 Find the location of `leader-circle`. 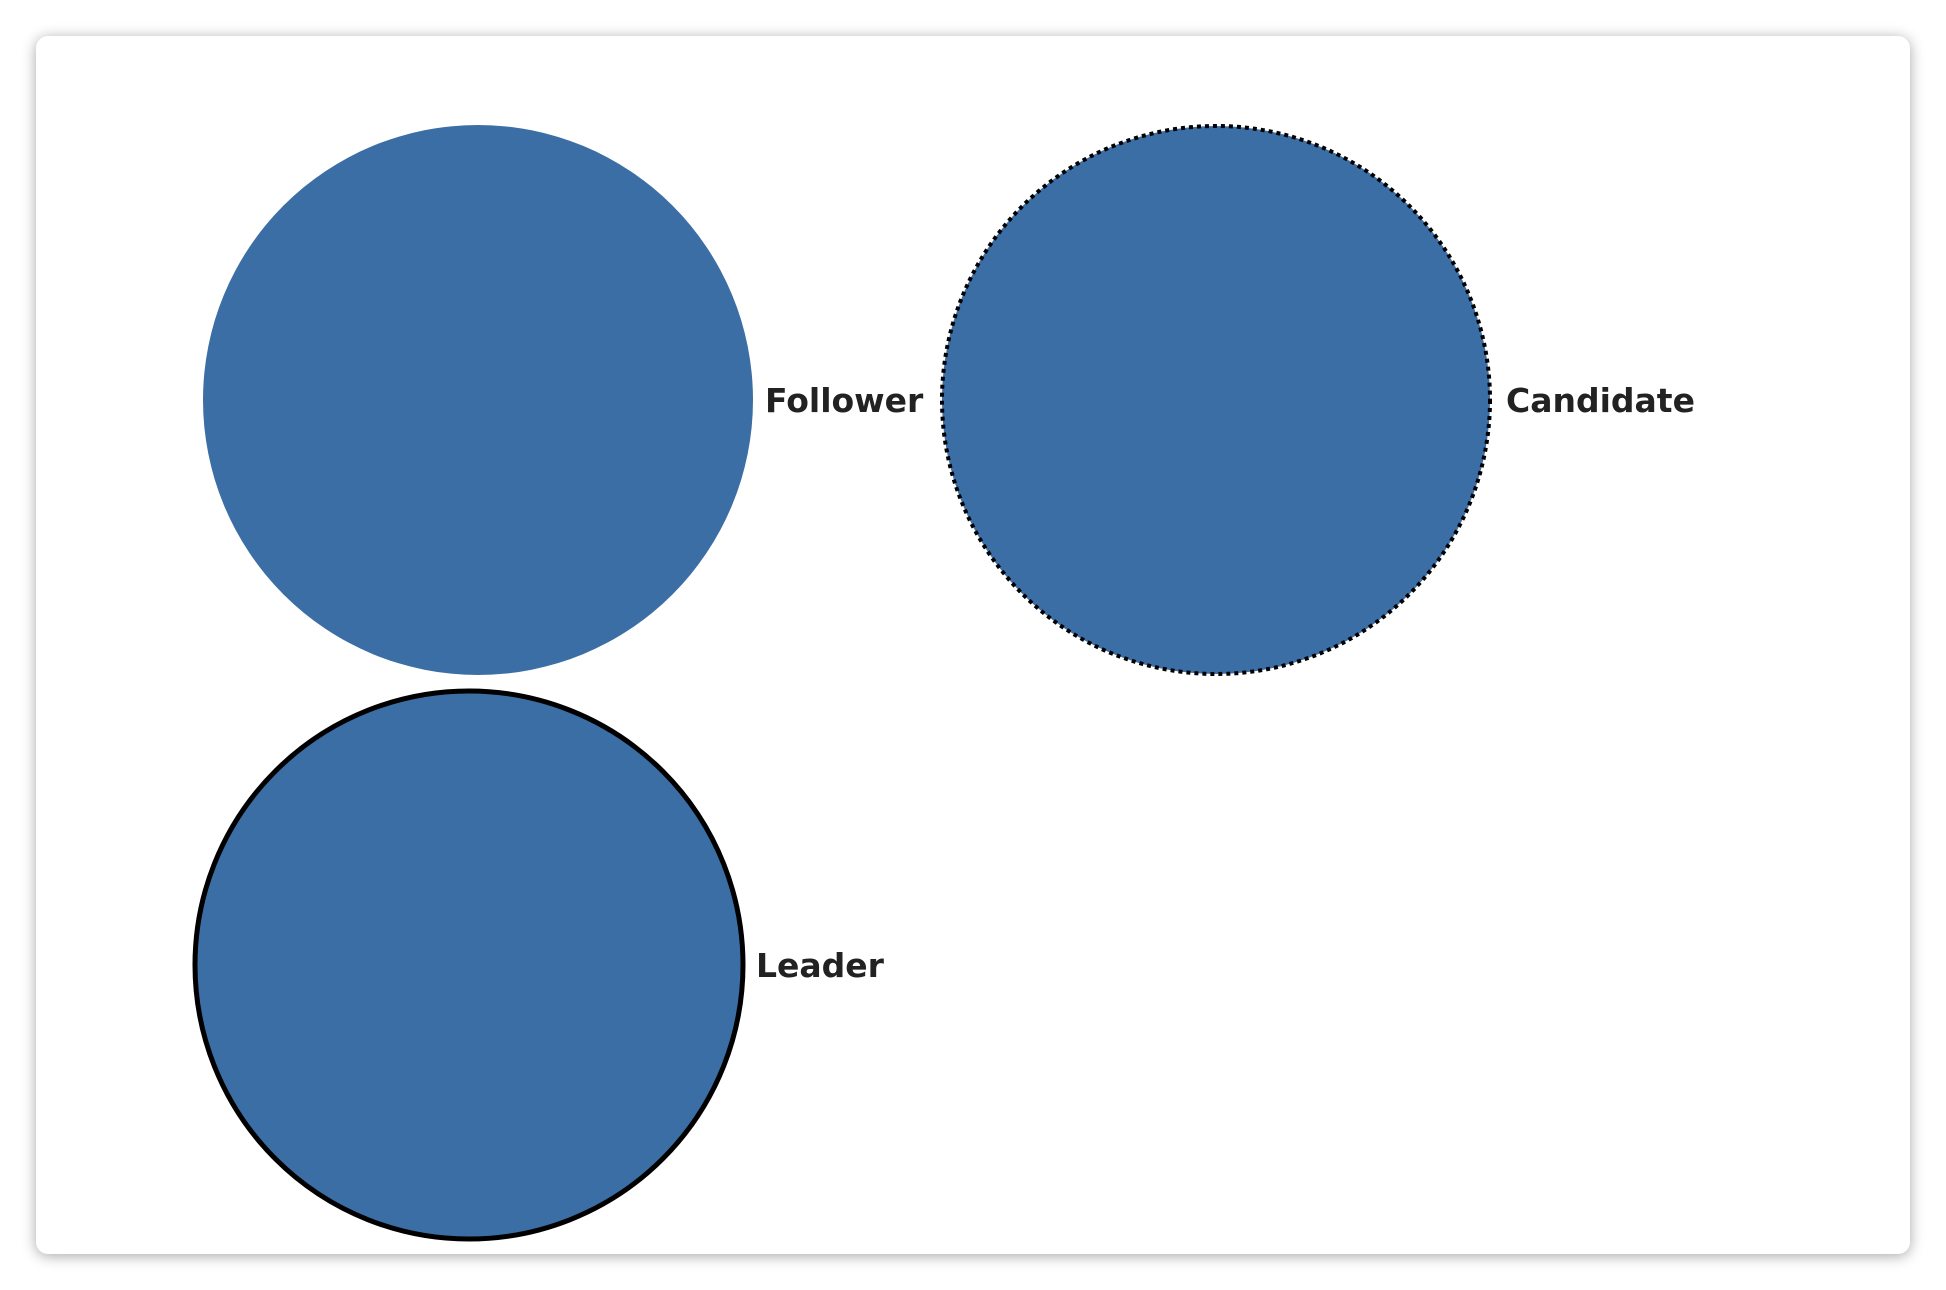

leader-circle is located at coordinates (469, 965).